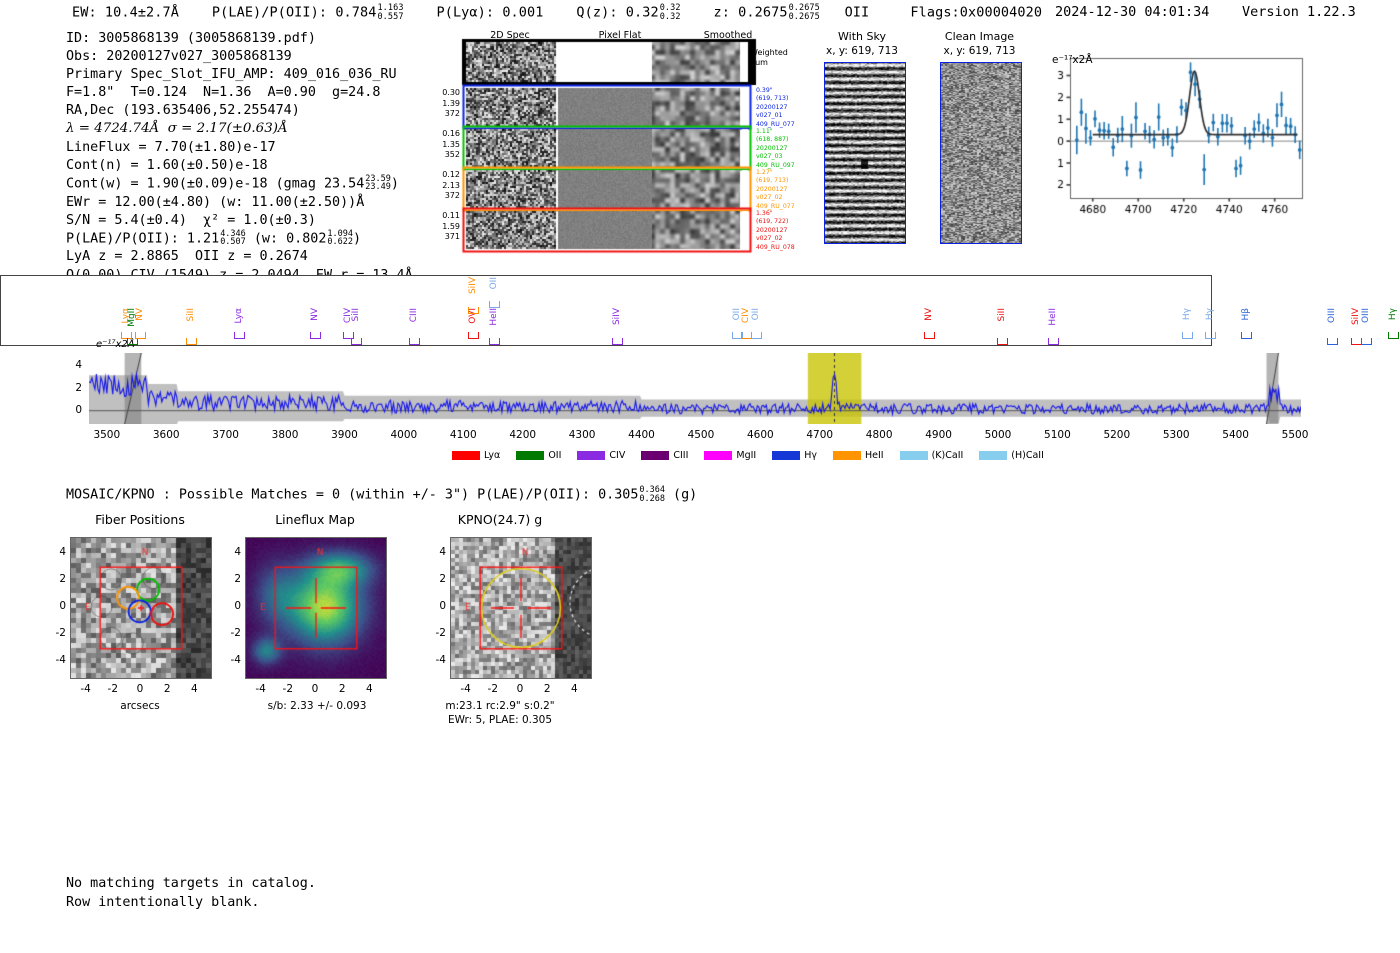  I want to click on spectrum-line-label: Lyα, so click(238, 316).